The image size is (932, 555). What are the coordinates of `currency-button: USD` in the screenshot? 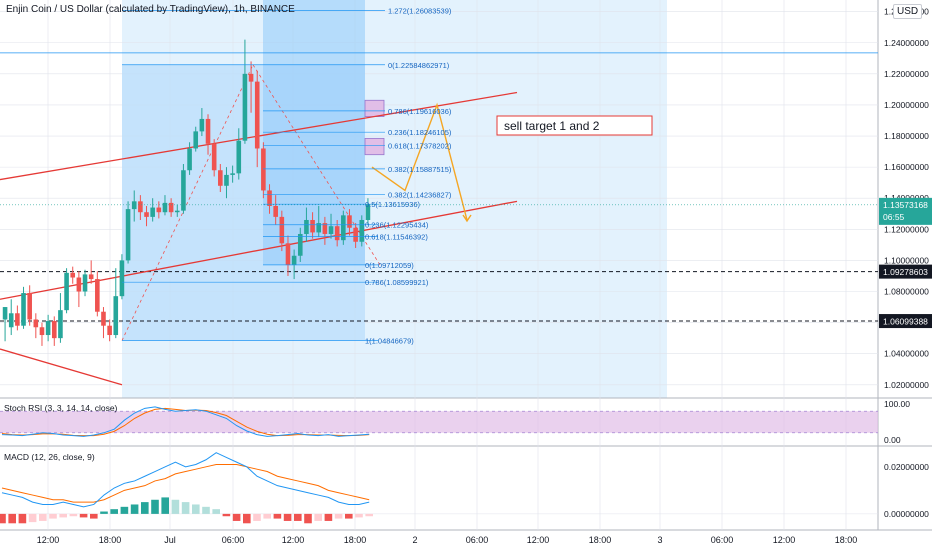 It's located at (908, 11).